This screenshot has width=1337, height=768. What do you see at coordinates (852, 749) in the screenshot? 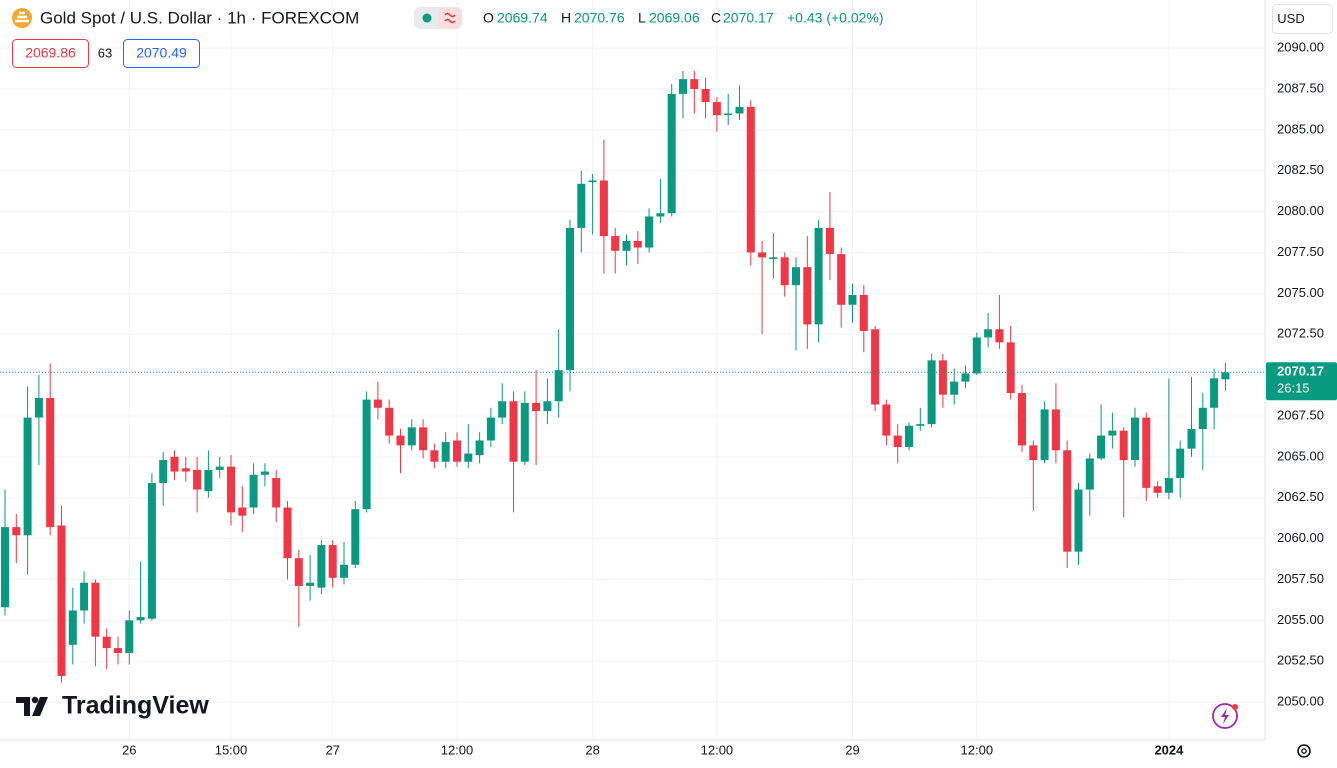
I see `x-tick-label: 29` at bounding box center [852, 749].